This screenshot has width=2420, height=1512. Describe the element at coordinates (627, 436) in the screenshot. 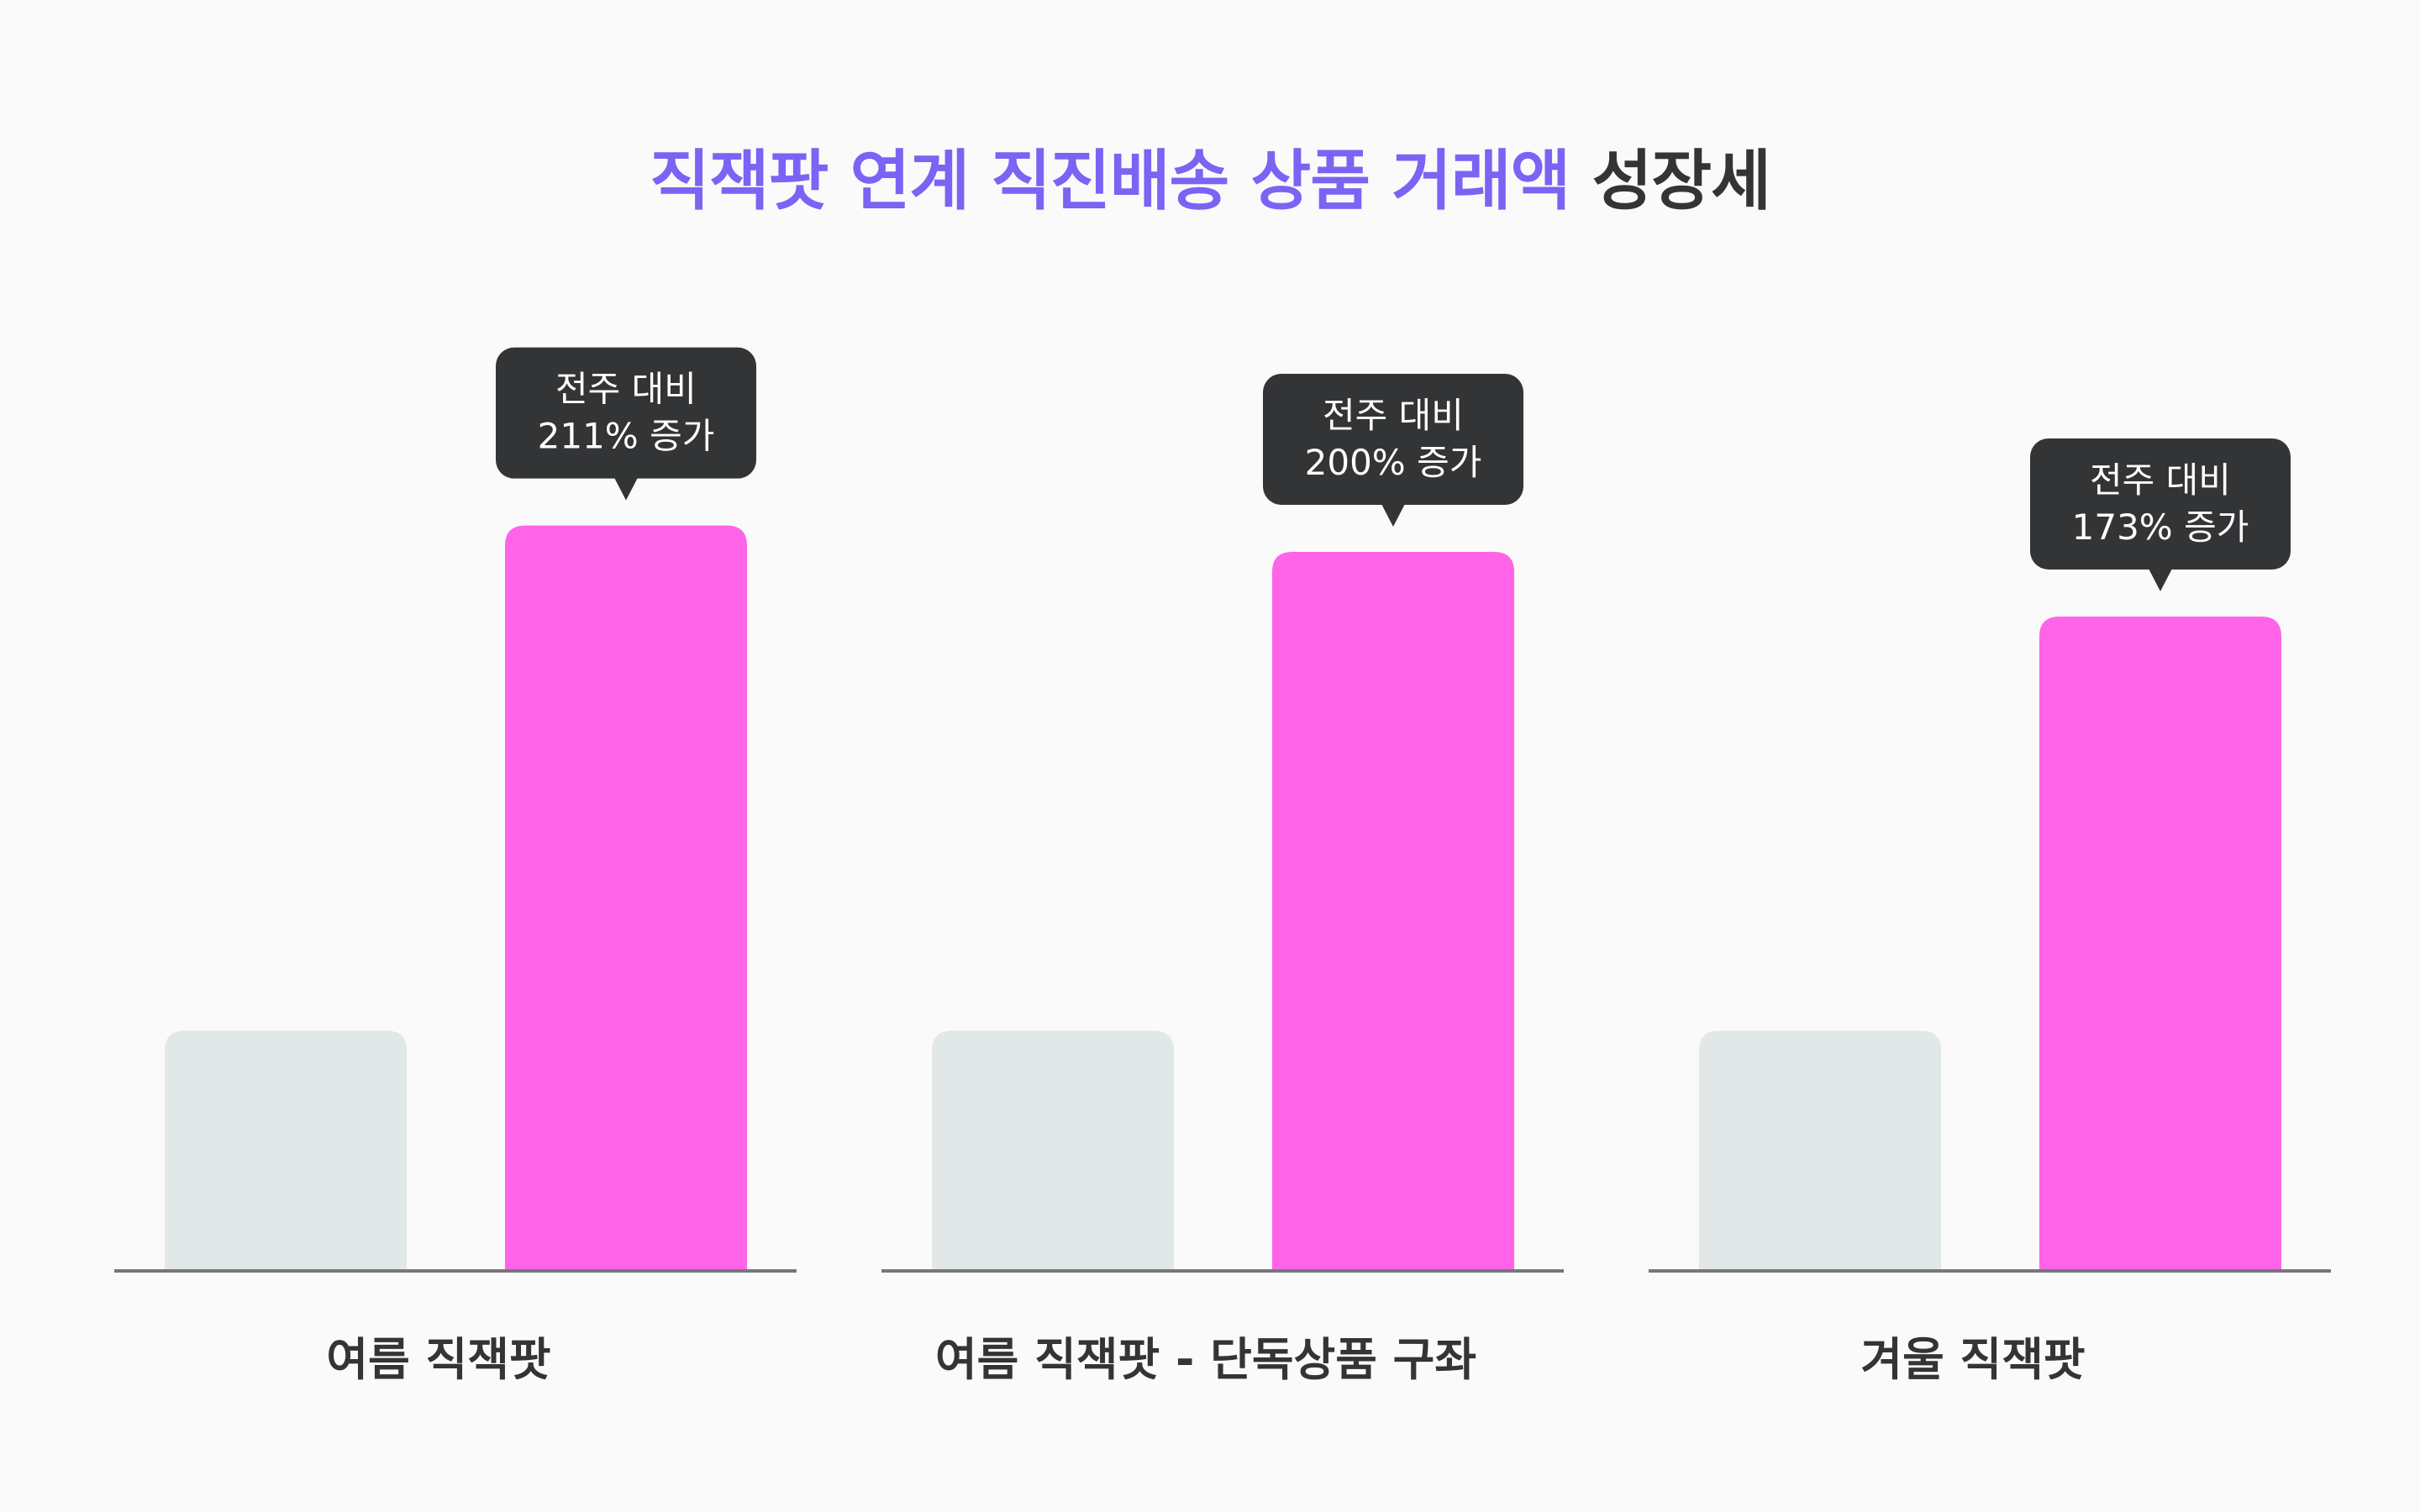

I see `annotation-line-2: 211% 증가` at that location.